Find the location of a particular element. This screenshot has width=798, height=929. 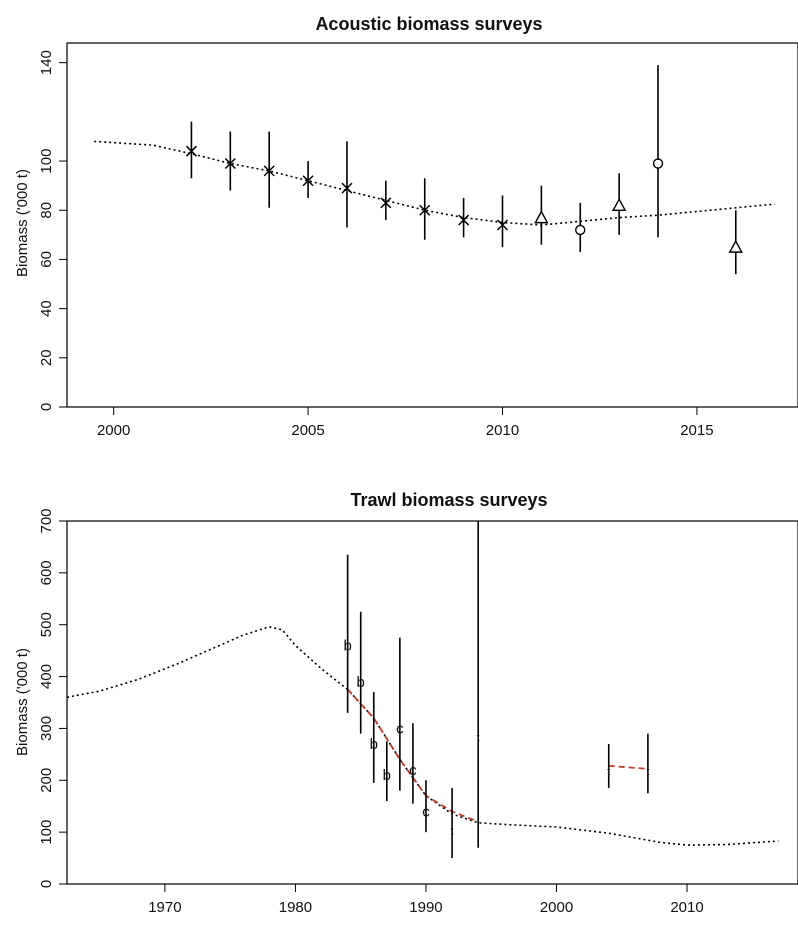

acoustic-y-tick-label: 100 is located at coordinates (46, 161).